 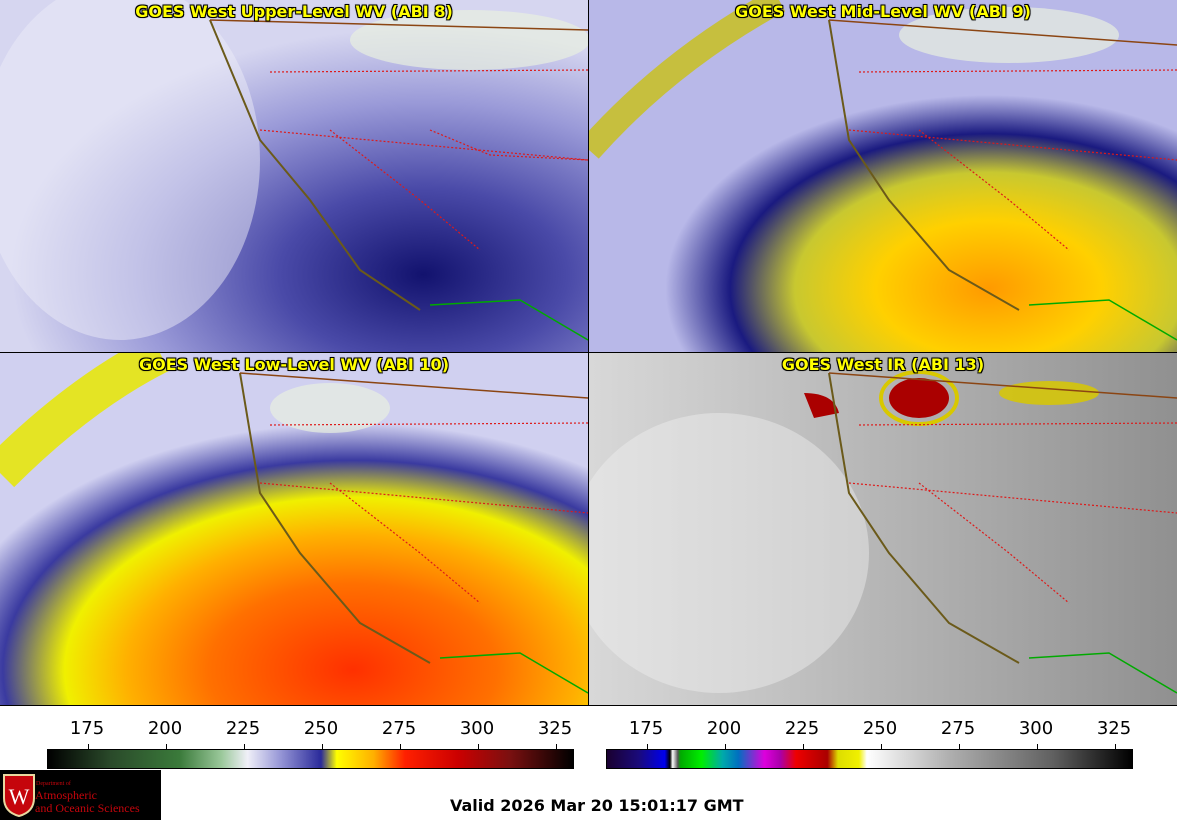 I want to click on uw-crest-icon: W, so click(x=19, y=796).